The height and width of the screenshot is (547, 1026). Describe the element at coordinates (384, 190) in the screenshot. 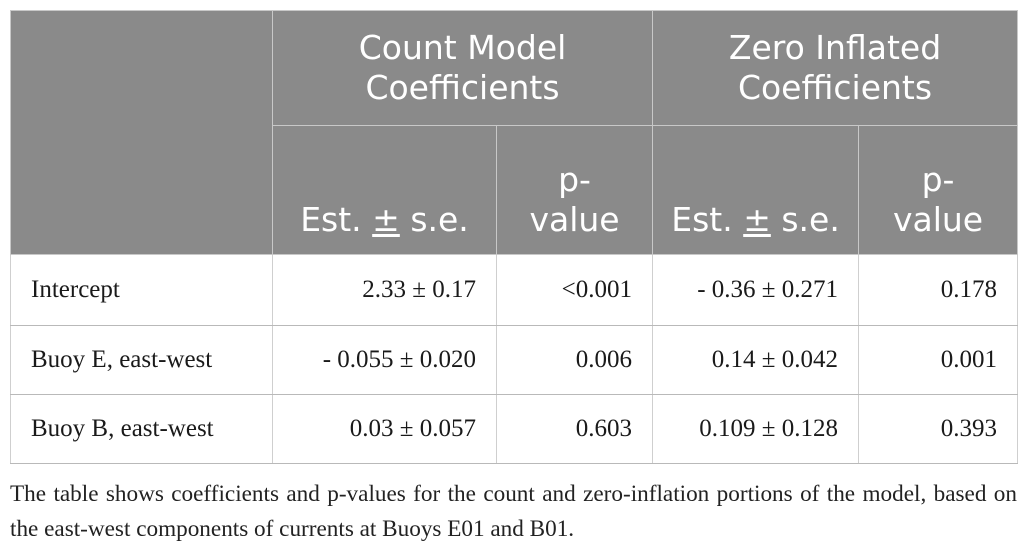

I see `header-count-est: Est. ± s.e.` at that location.